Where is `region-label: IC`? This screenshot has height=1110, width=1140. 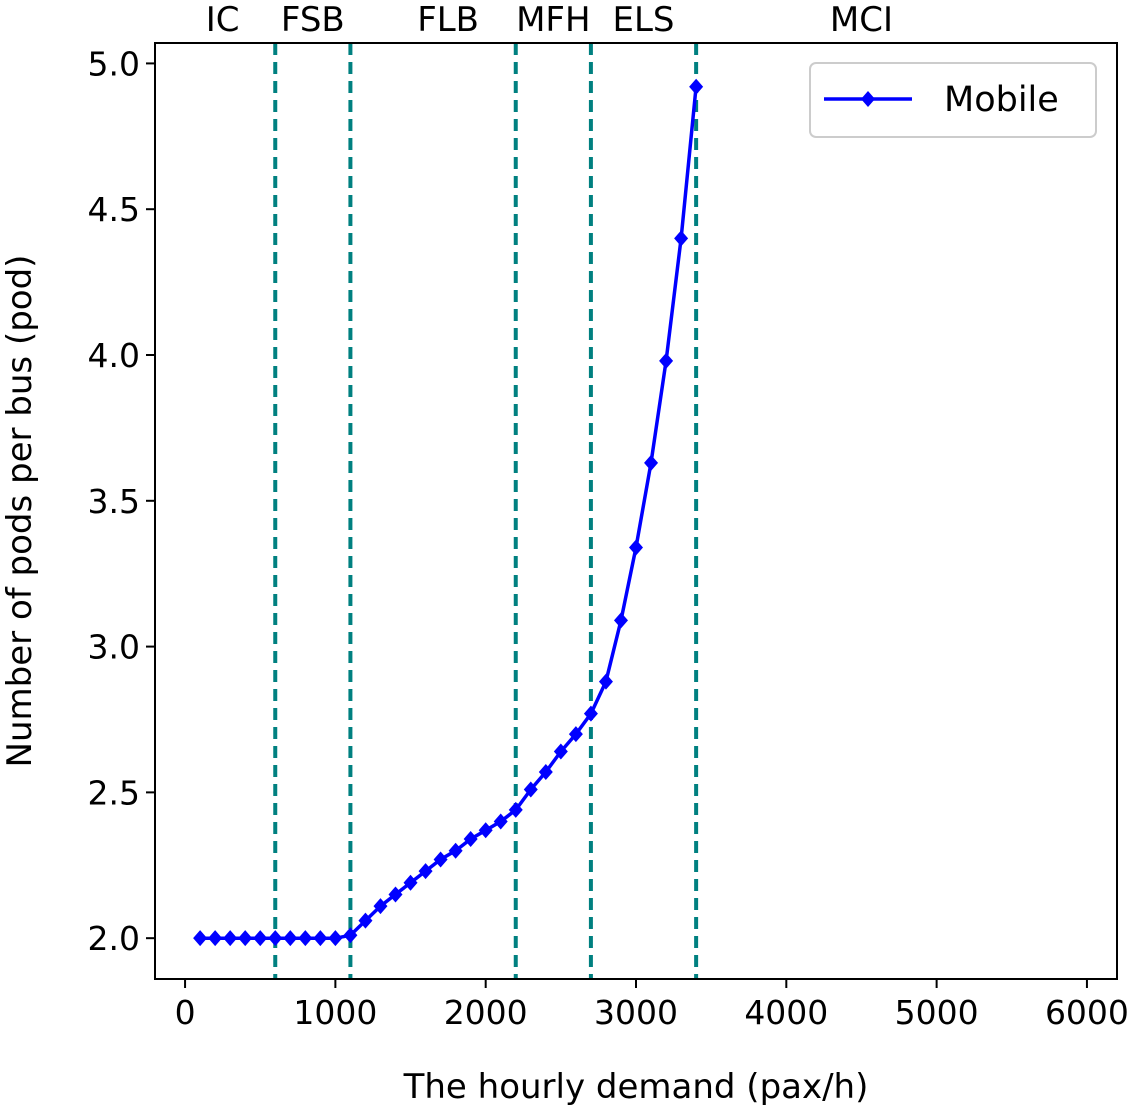 region-label: IC is located at coordinates (223, 20).